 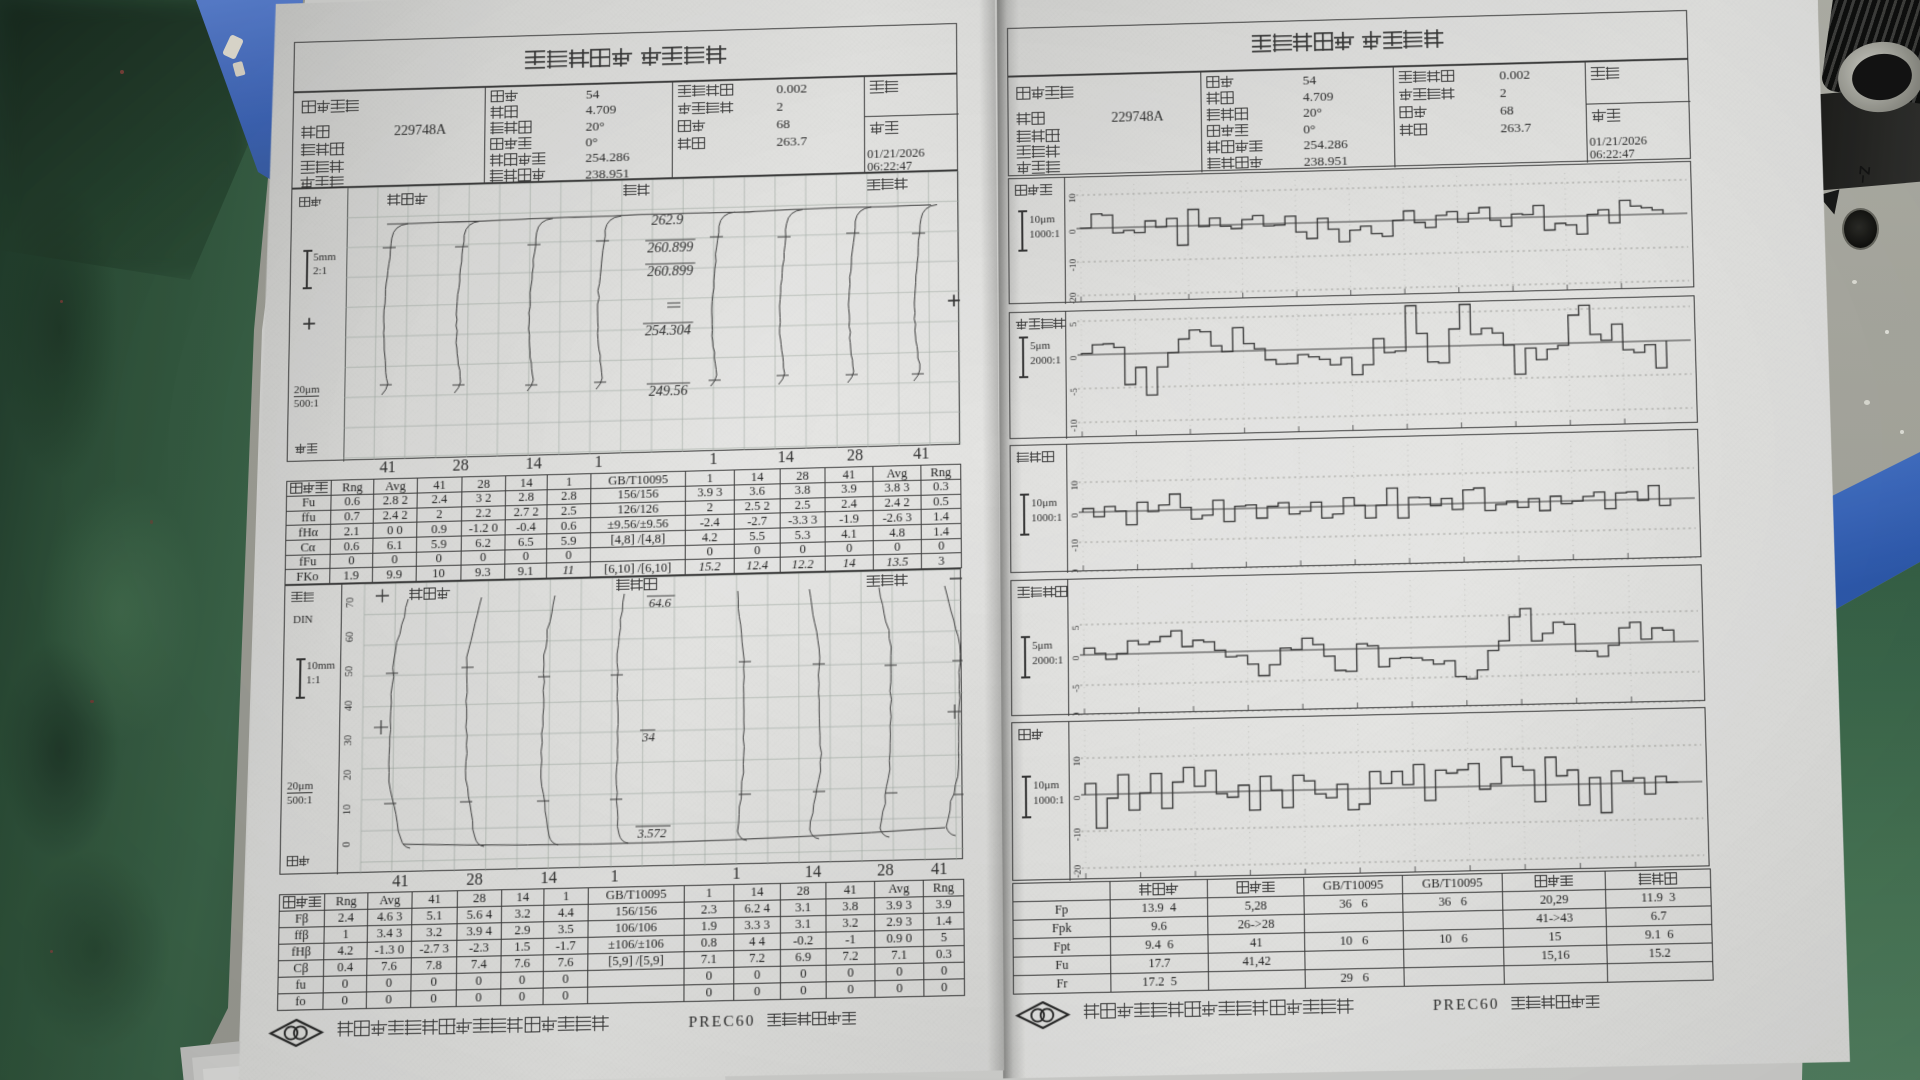 I want to click on svg-text: 70, so click(x=351, y=602).